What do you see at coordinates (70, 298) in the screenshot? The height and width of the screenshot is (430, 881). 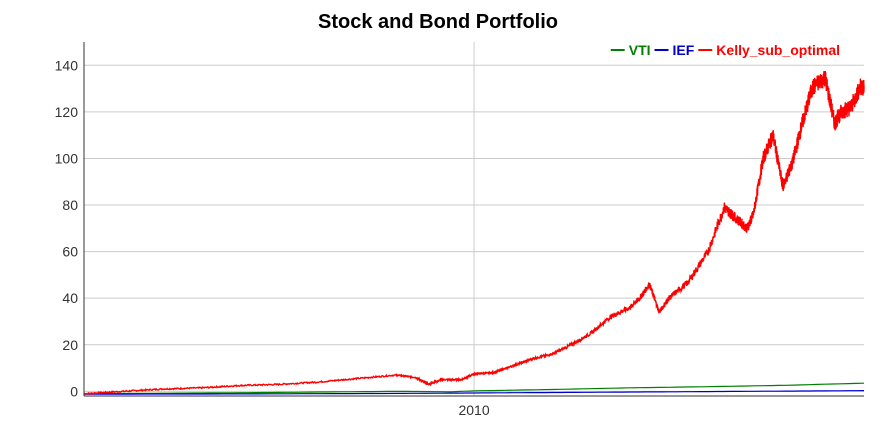 I see `y-tick-label: 40` at bounding box center [70, 298].